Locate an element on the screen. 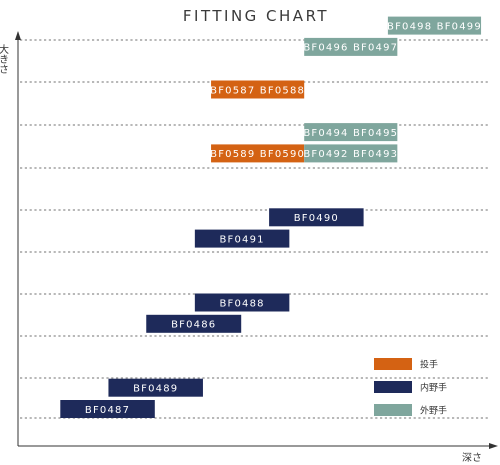 Image resolution: width=500 pixels, height=465 pixels. bar-label: BF0489 is located at coordinates (155, 389).